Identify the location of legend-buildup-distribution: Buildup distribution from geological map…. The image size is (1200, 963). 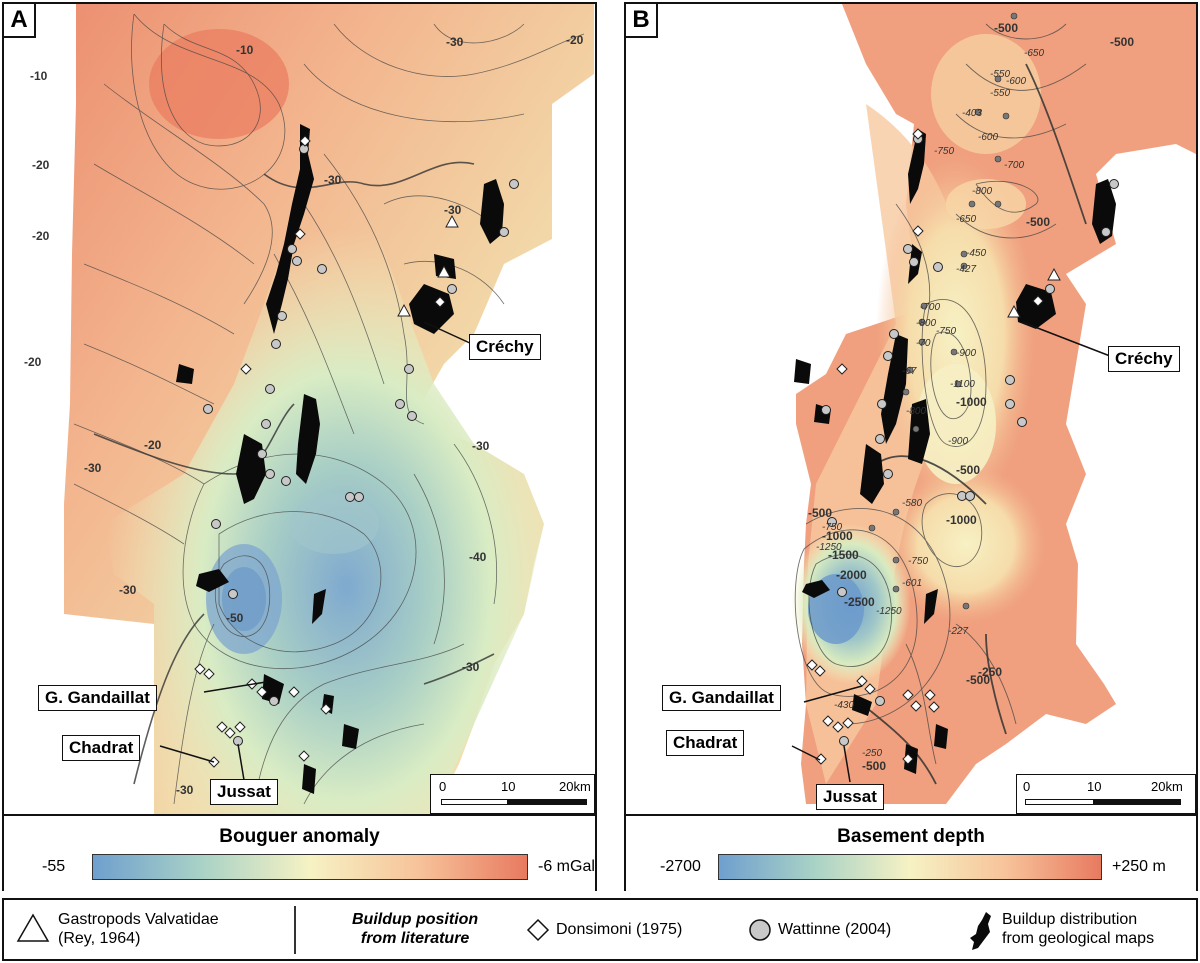
(1078, 929).